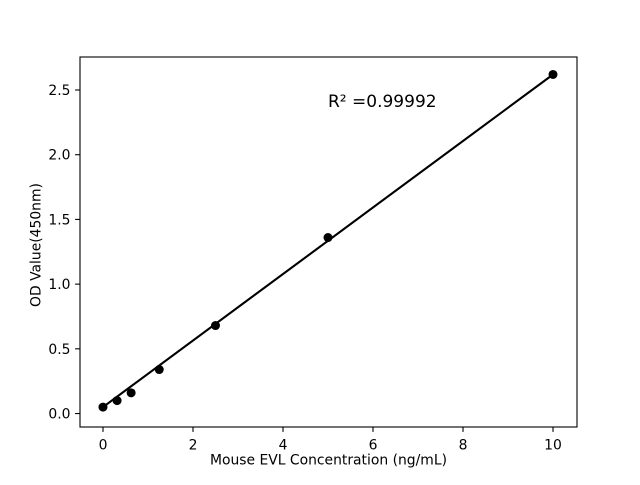 This screenshot has height=485, width=640. Describe the element at coordinates (59, 285) in the screenshot. I see `y-tick-label: 1.0` at that location.